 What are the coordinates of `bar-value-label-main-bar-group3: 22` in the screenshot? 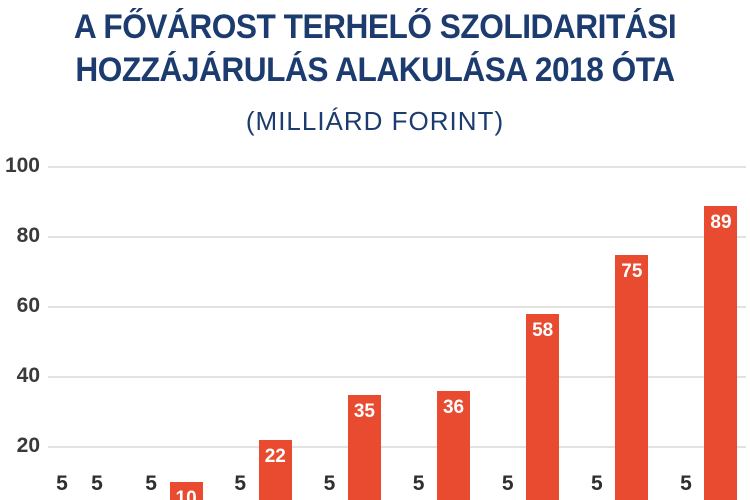 It's located at (275, 456).